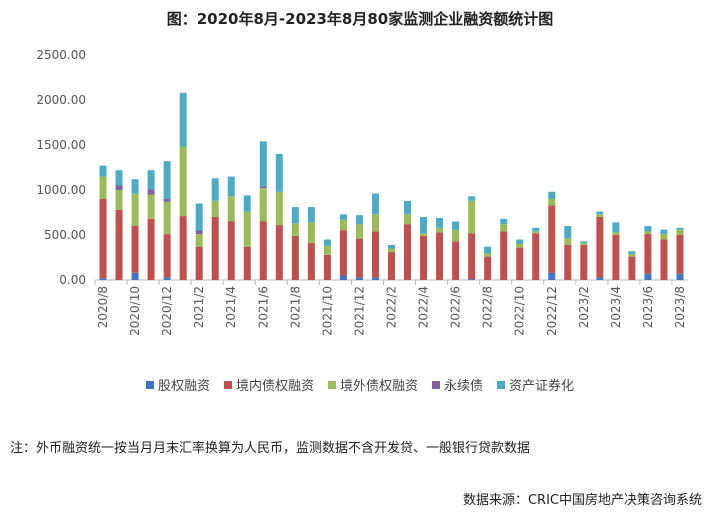 The image size is (720, 515). What do you see at coordinates (378, 386) in the screenshot?
I see `legend-label: 境外债权融资` at bounding box center [378, 386].